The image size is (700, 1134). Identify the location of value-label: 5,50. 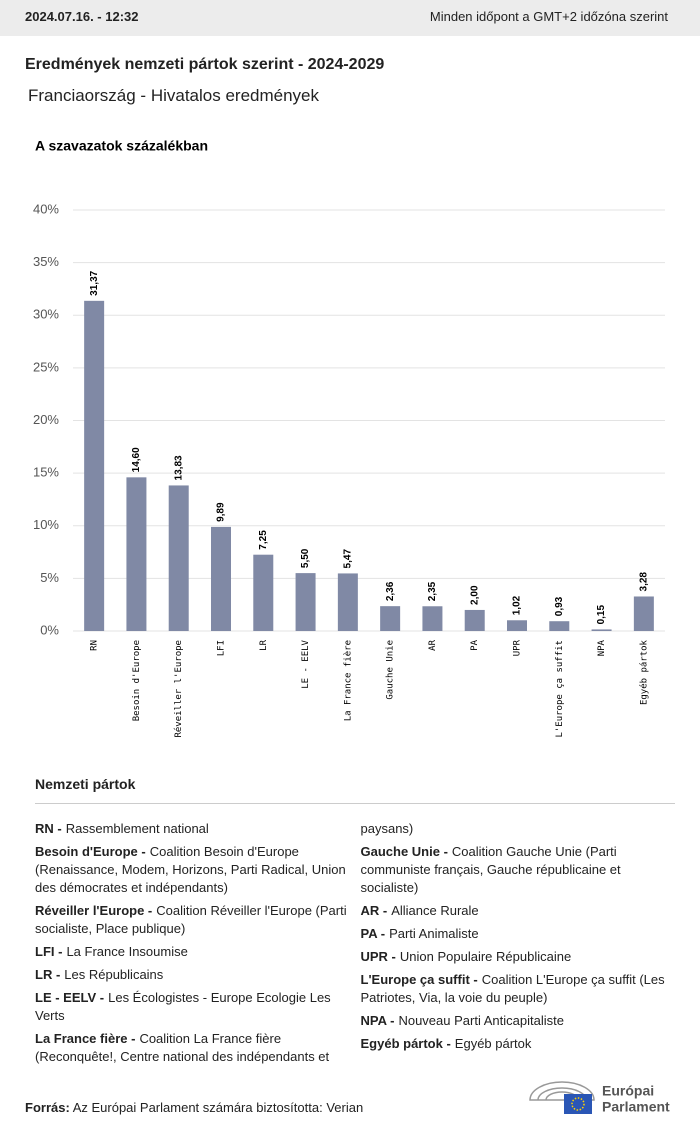
(305, 558).